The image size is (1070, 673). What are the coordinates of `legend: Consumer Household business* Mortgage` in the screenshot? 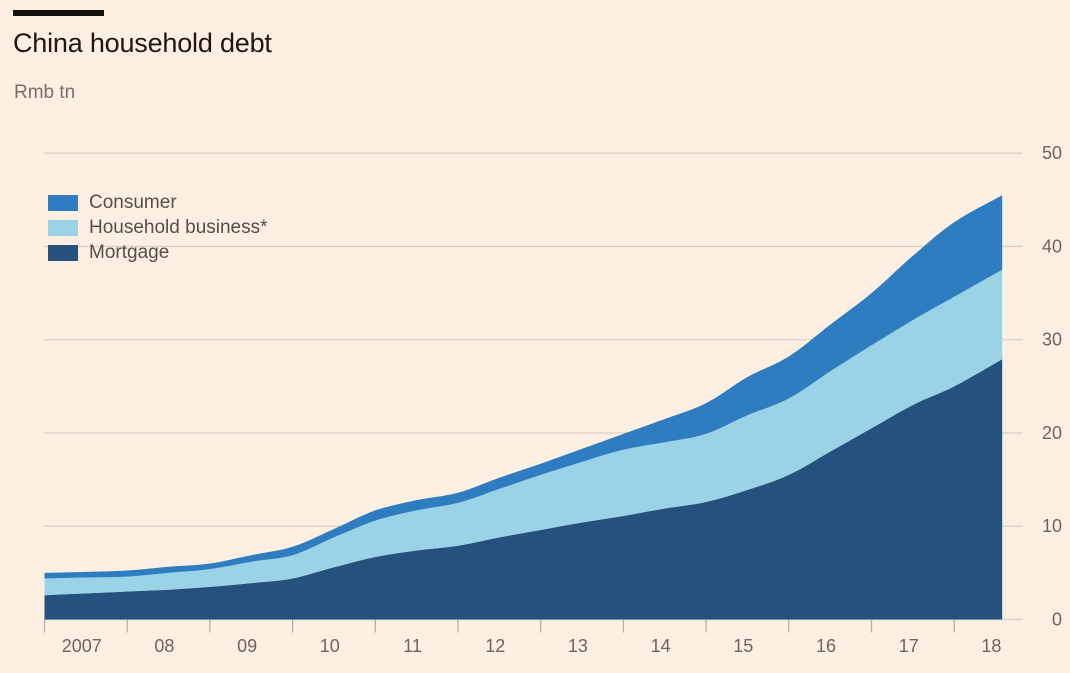 It's located at (158, 227).